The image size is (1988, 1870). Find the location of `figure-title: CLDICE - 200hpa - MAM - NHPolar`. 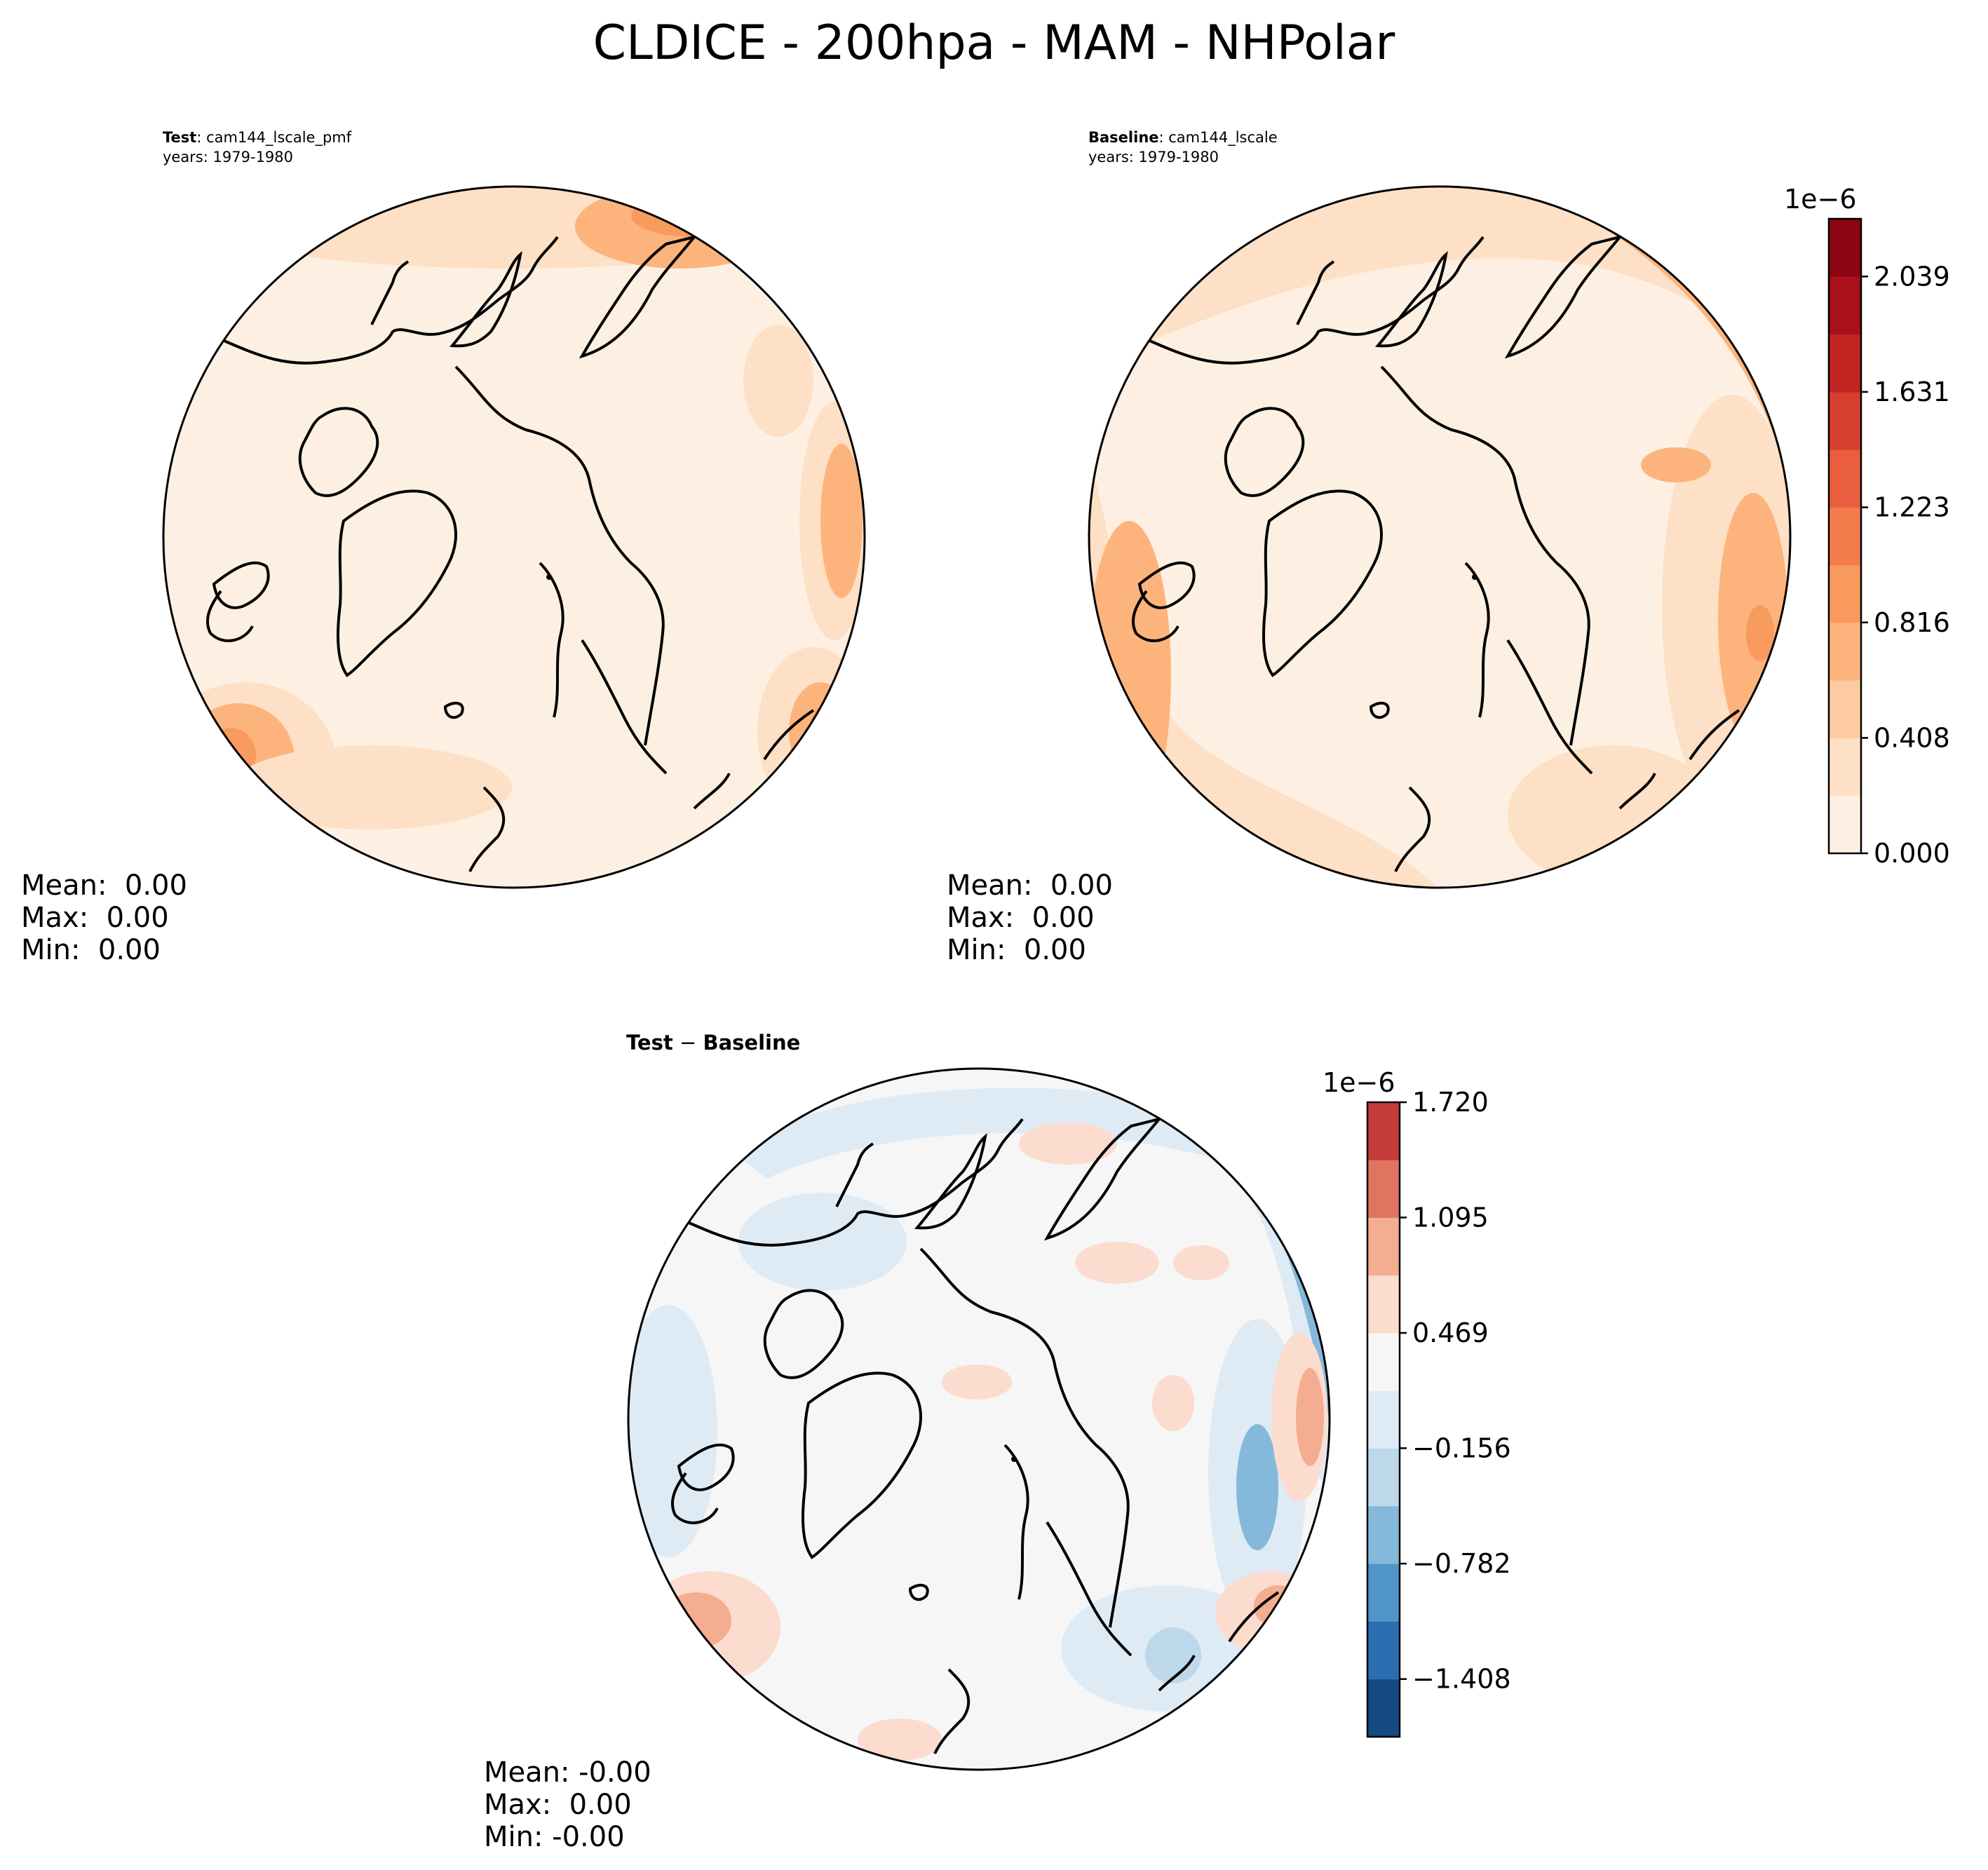

figure-title: CLDICE - 200hpa - MAM - NHPolar is located at coordinates (994, 43).